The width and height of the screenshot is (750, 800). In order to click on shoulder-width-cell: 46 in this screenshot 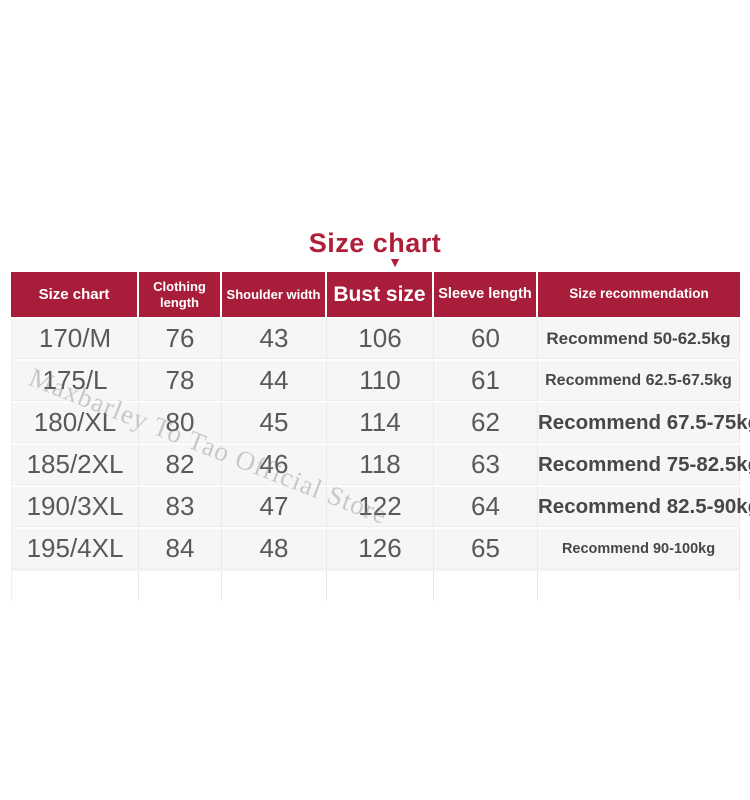, I will do `click(274, 464)`.